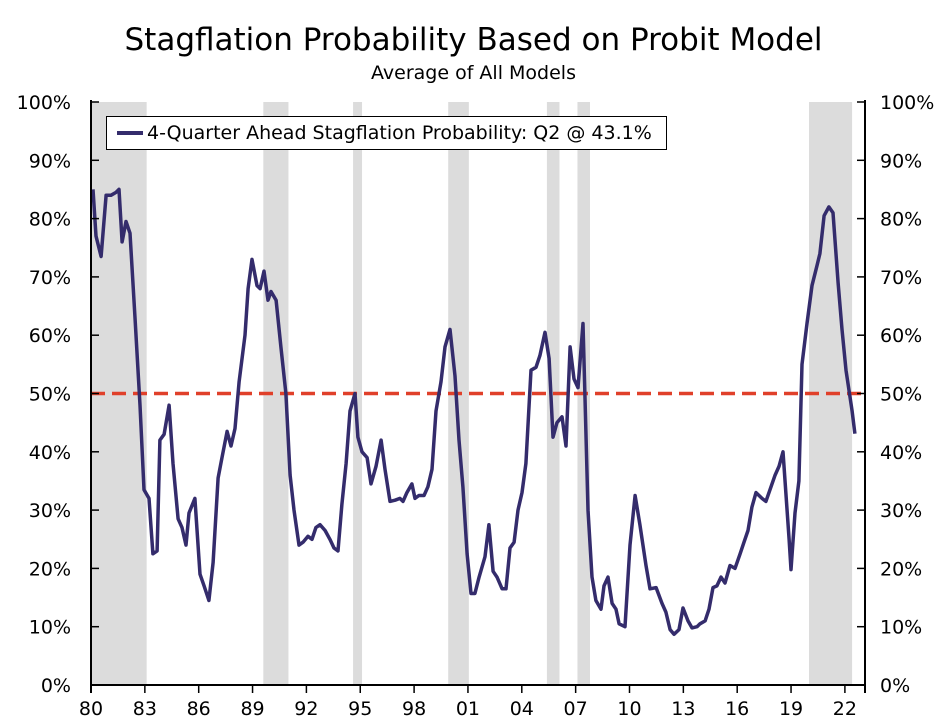 The image size is (947, 727). I want to click on x-tick-label: 04, so click(522, 709).